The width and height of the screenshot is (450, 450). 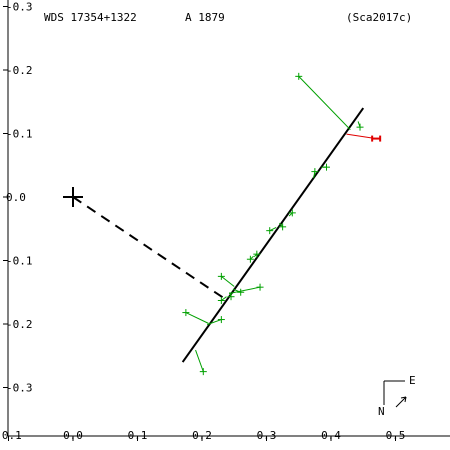 I want to click on x-tick-label: -0.1, so click(x=11, y=435).